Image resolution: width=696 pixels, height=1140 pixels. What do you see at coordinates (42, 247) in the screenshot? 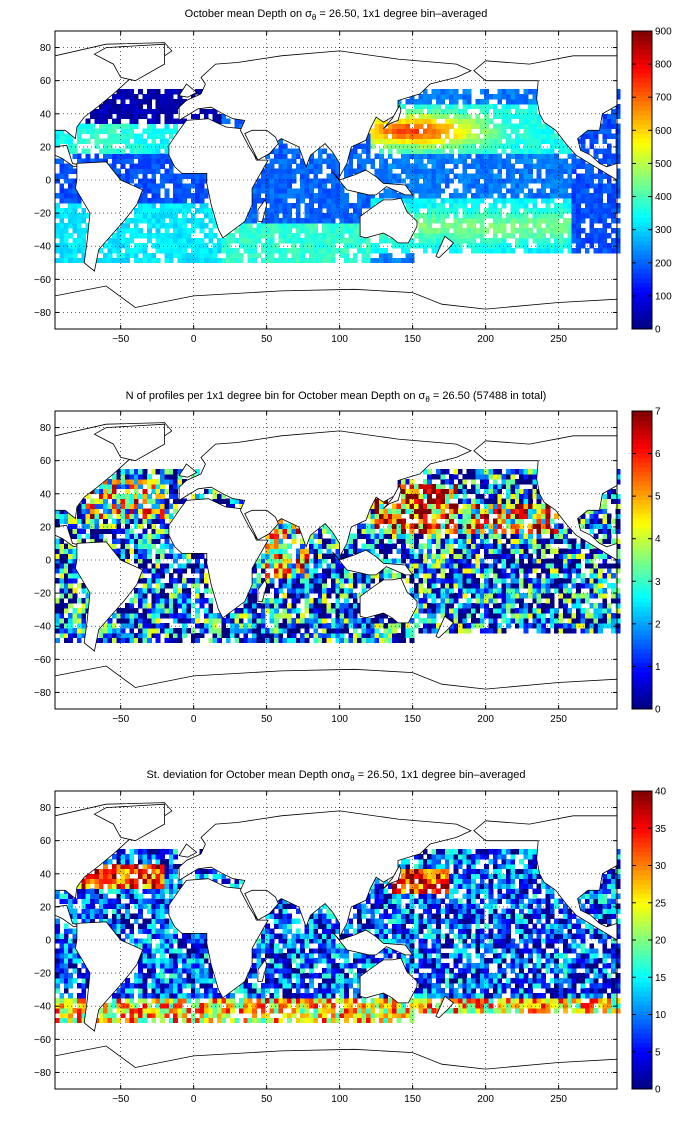
I see `y-tick-label: −40` at bounding box center [42, 247].